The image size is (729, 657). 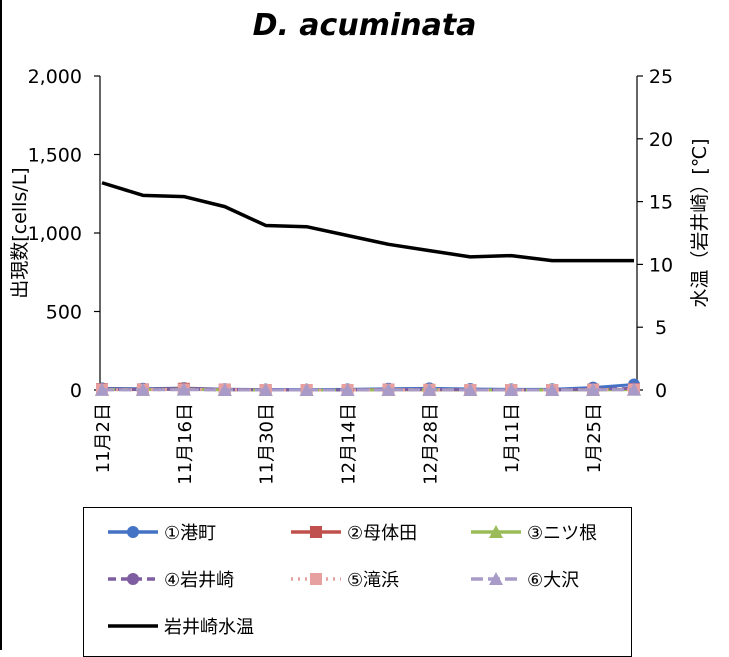 I want to click on y-axis-title-left: 出現数[cells/L], so click(x=20, y=232).